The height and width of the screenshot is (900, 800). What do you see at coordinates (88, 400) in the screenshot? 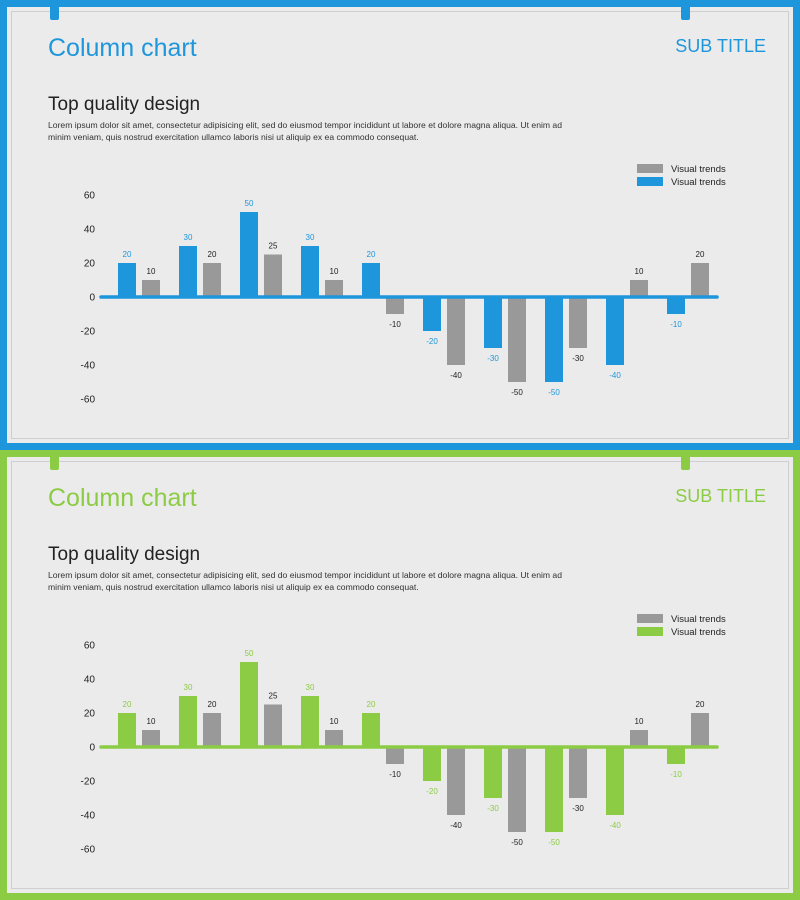
I see `y-tick-label: -60` at bounding box center [88, 400].